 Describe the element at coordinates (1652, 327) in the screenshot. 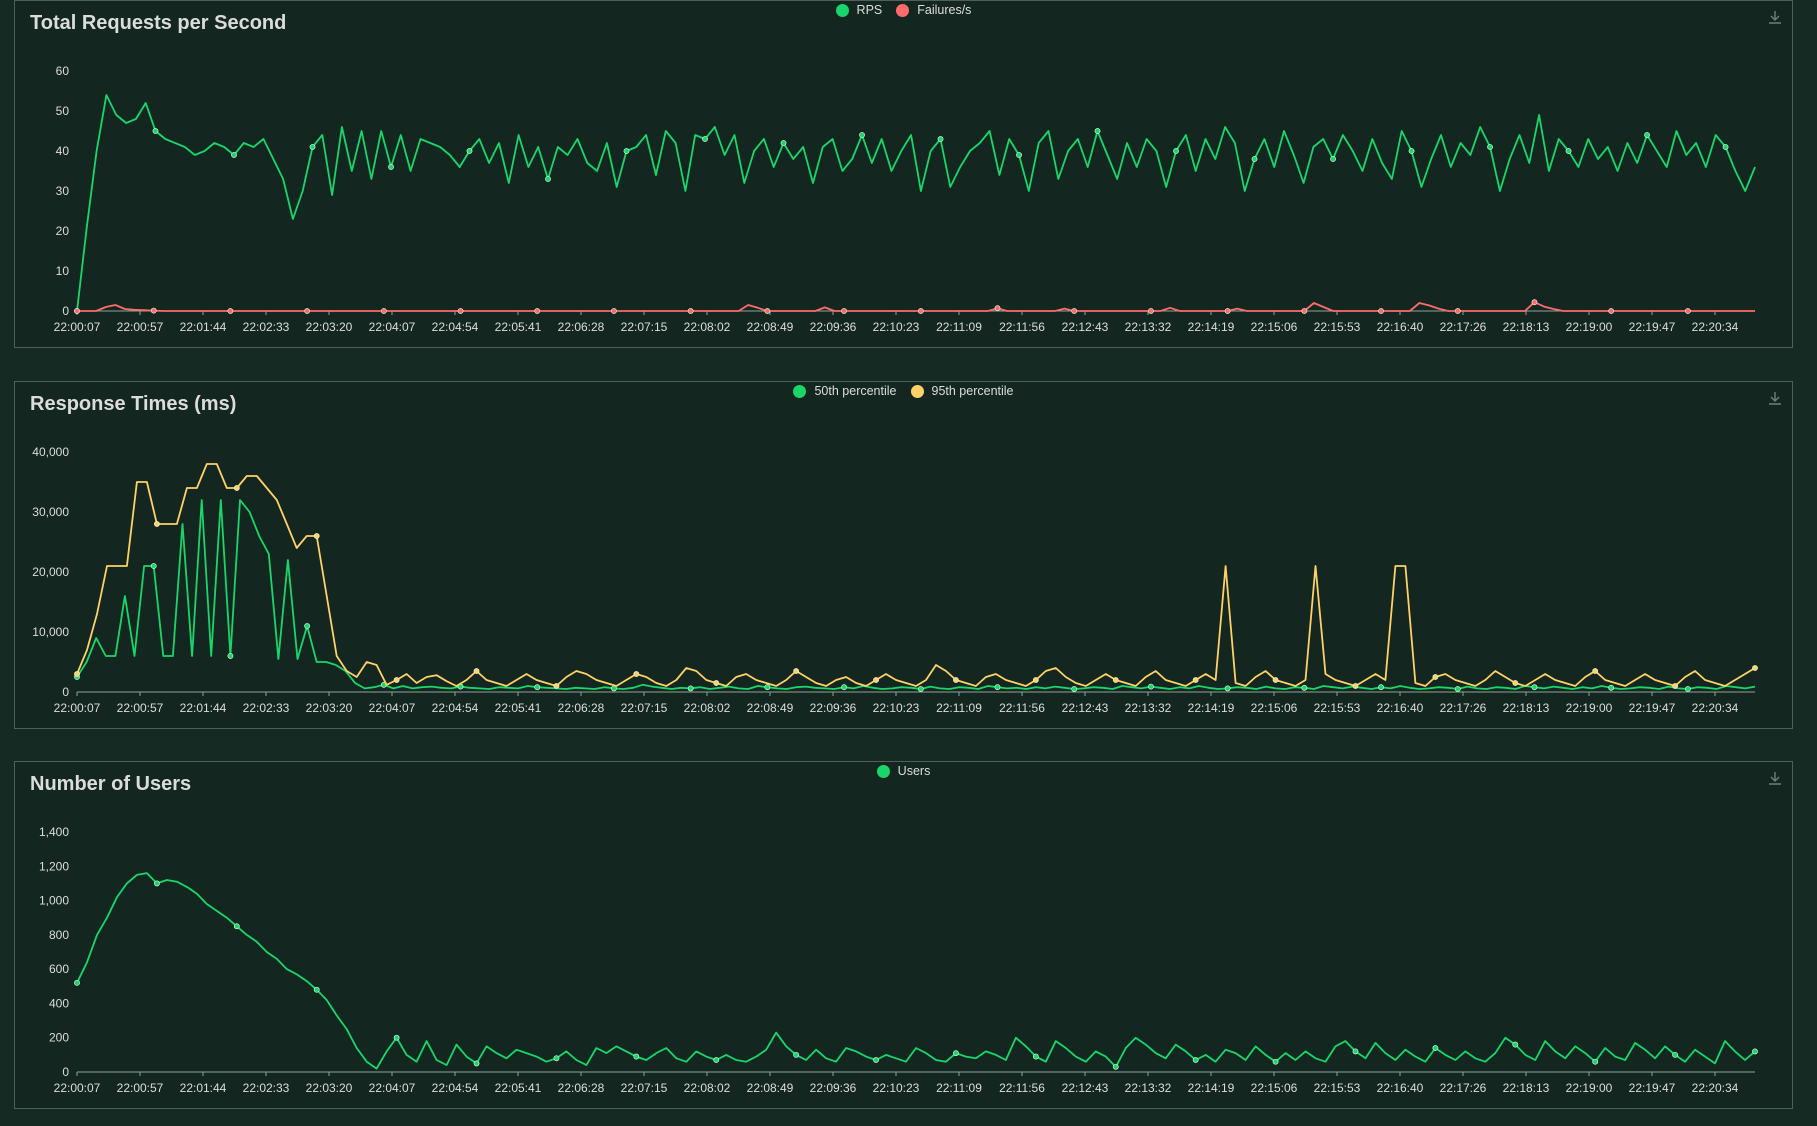

I see `x-tick-label: 22:19:47` at that location.